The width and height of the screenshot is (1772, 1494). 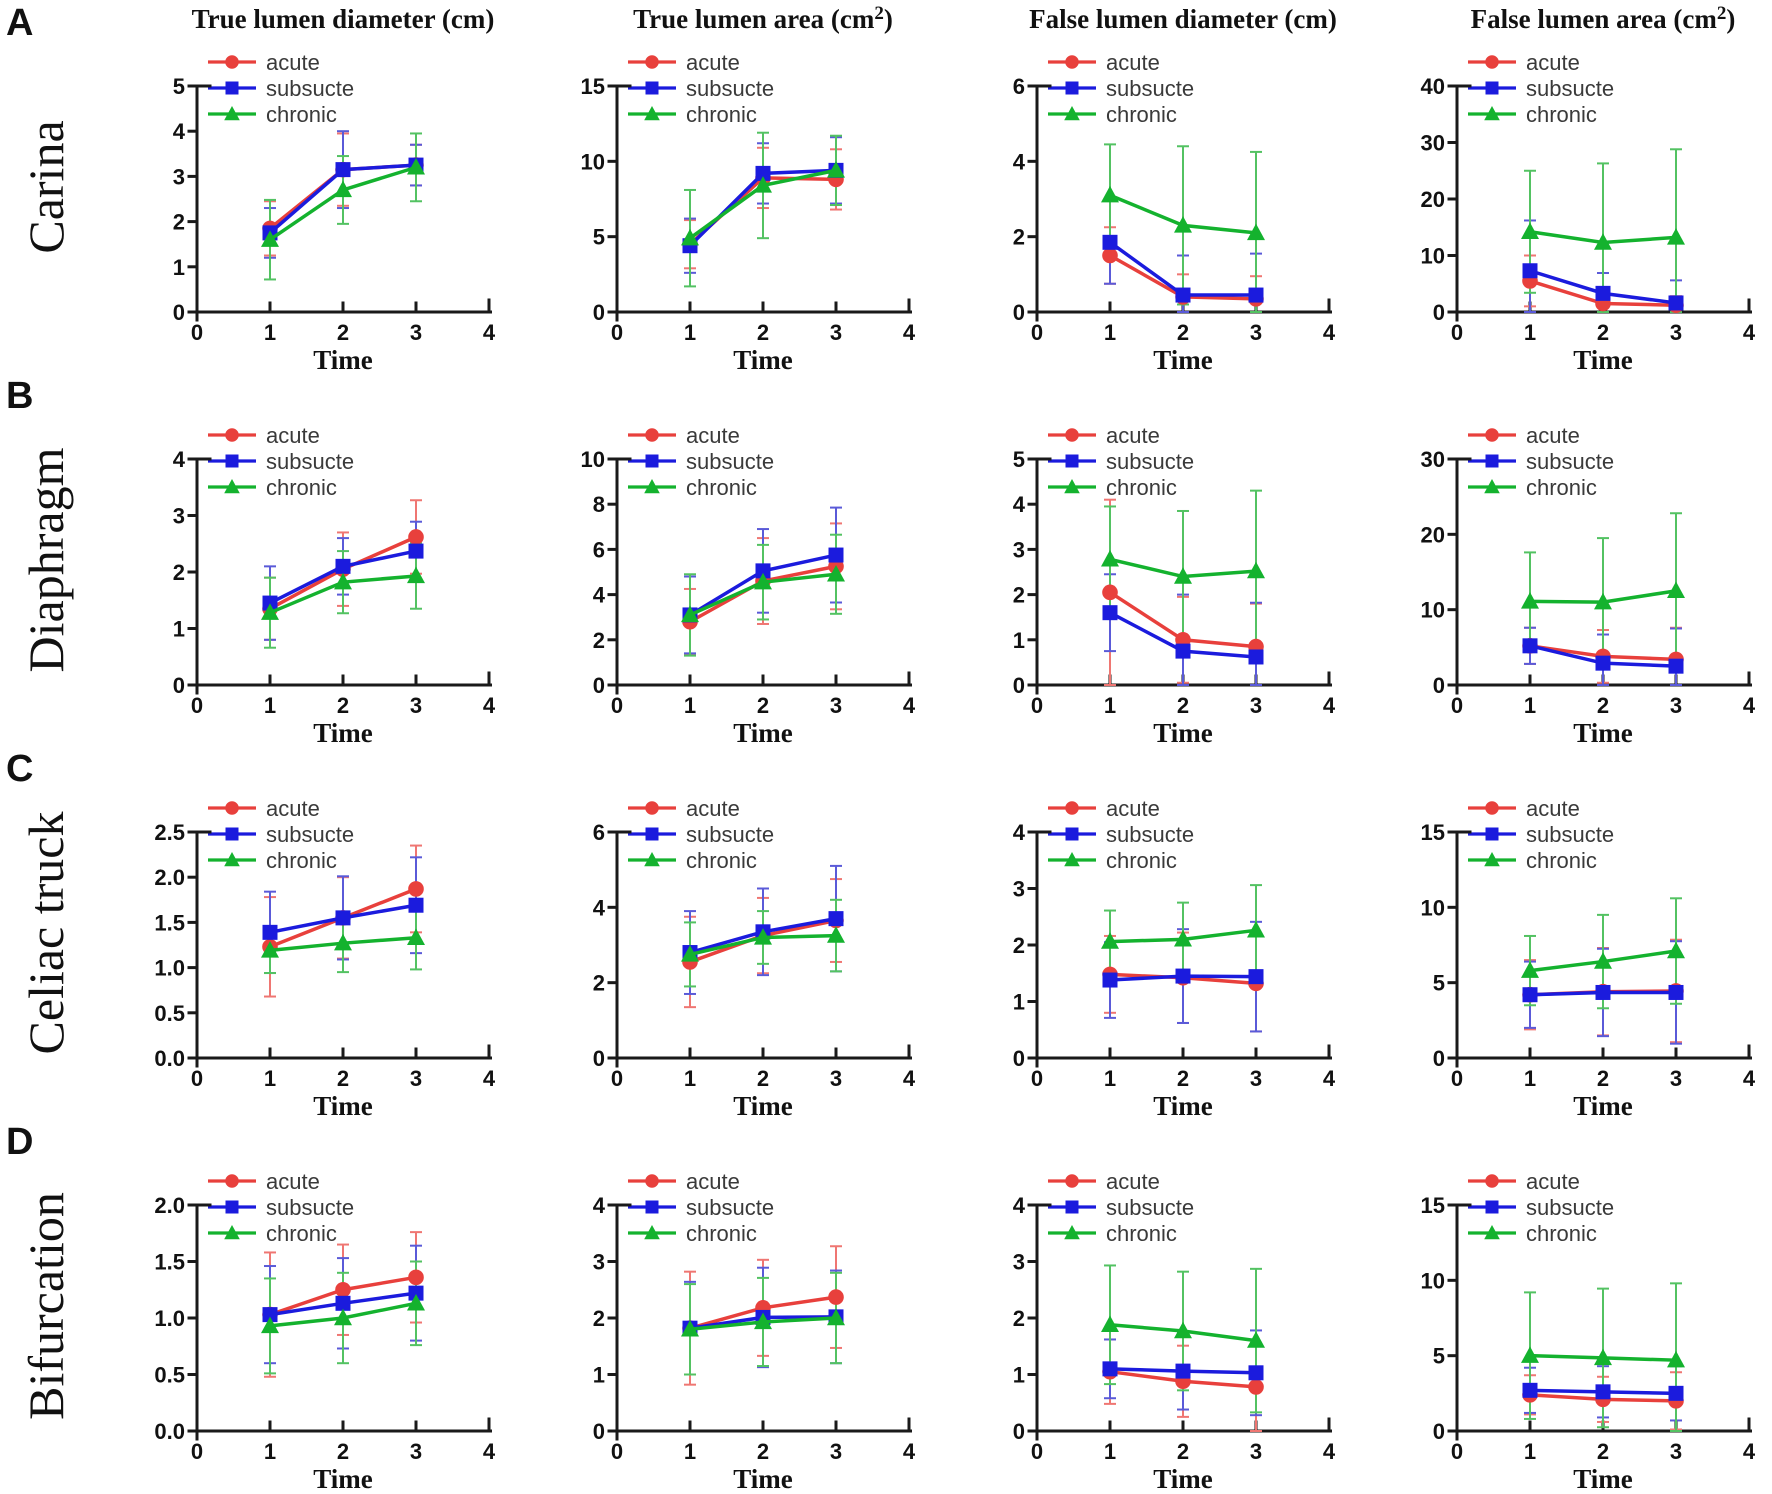 What do you see at coordinates (169, 968) in the screenshot?
I see `y-tick-label: 1.0` at bounding box center [169, 968].